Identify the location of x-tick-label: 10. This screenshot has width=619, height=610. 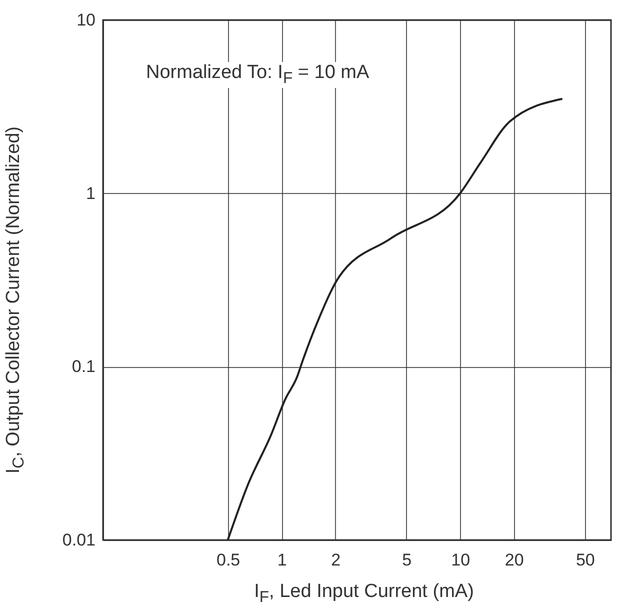
(460, 560).